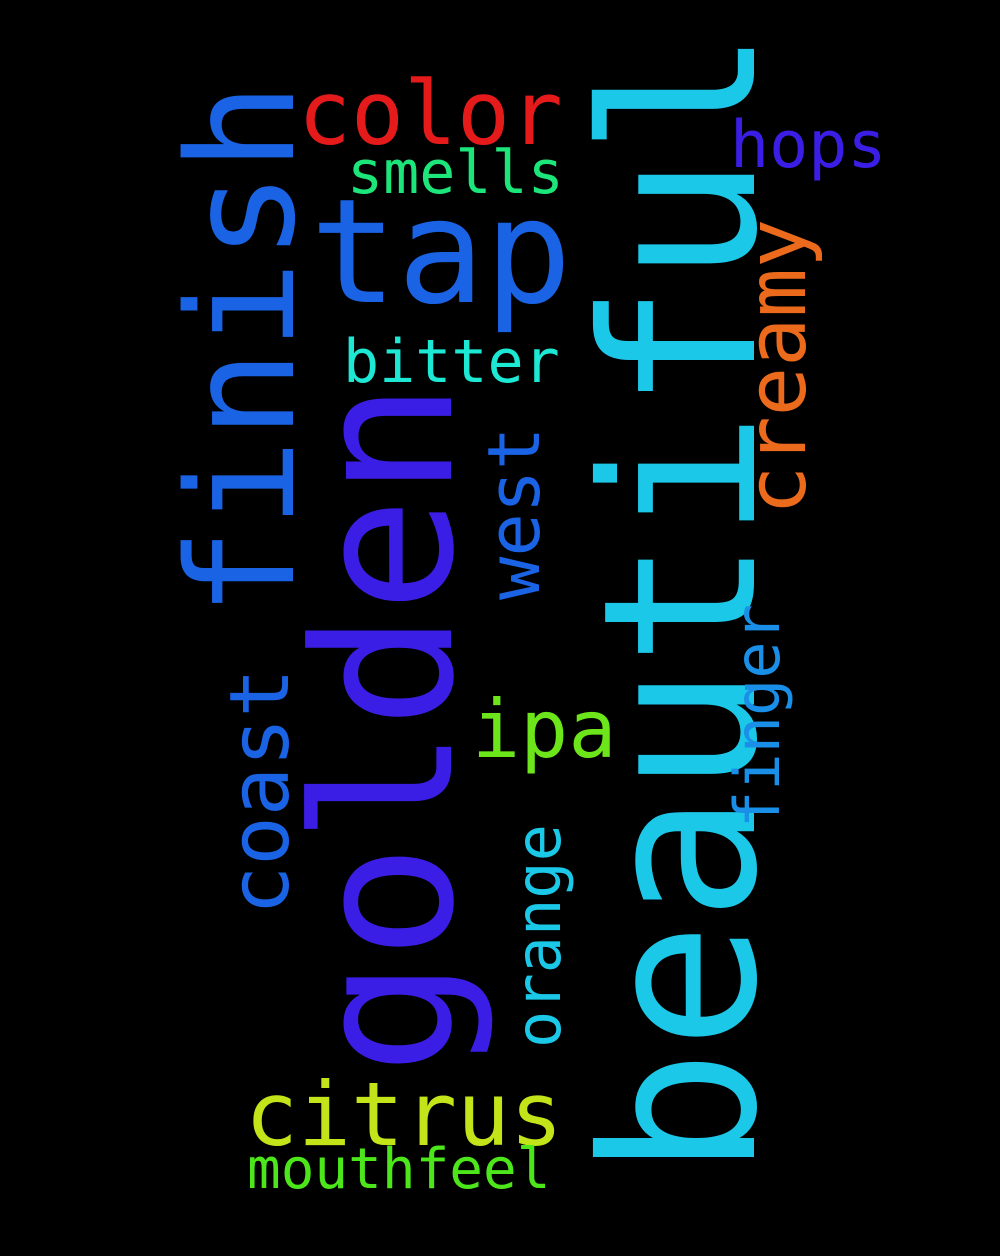 The image size is (1000, 1256). What do you see at coordinates (514, 513) in the screenshot?
I see `word-west: west` at bounding box center [514, 513].